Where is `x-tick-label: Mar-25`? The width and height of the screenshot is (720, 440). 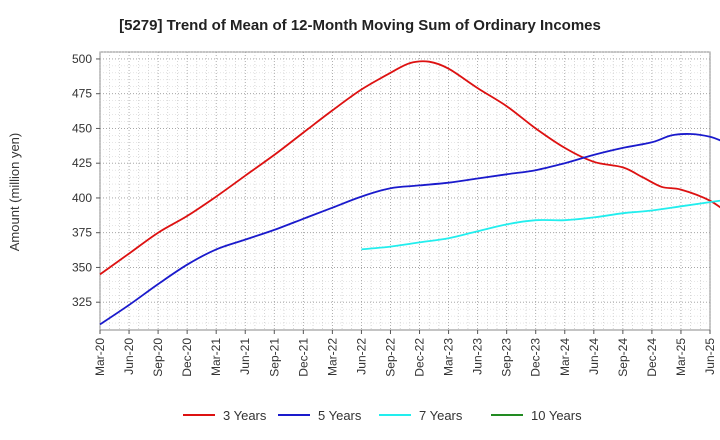 x-tick-label: Mar-25 is located at coordinates (681, 357).